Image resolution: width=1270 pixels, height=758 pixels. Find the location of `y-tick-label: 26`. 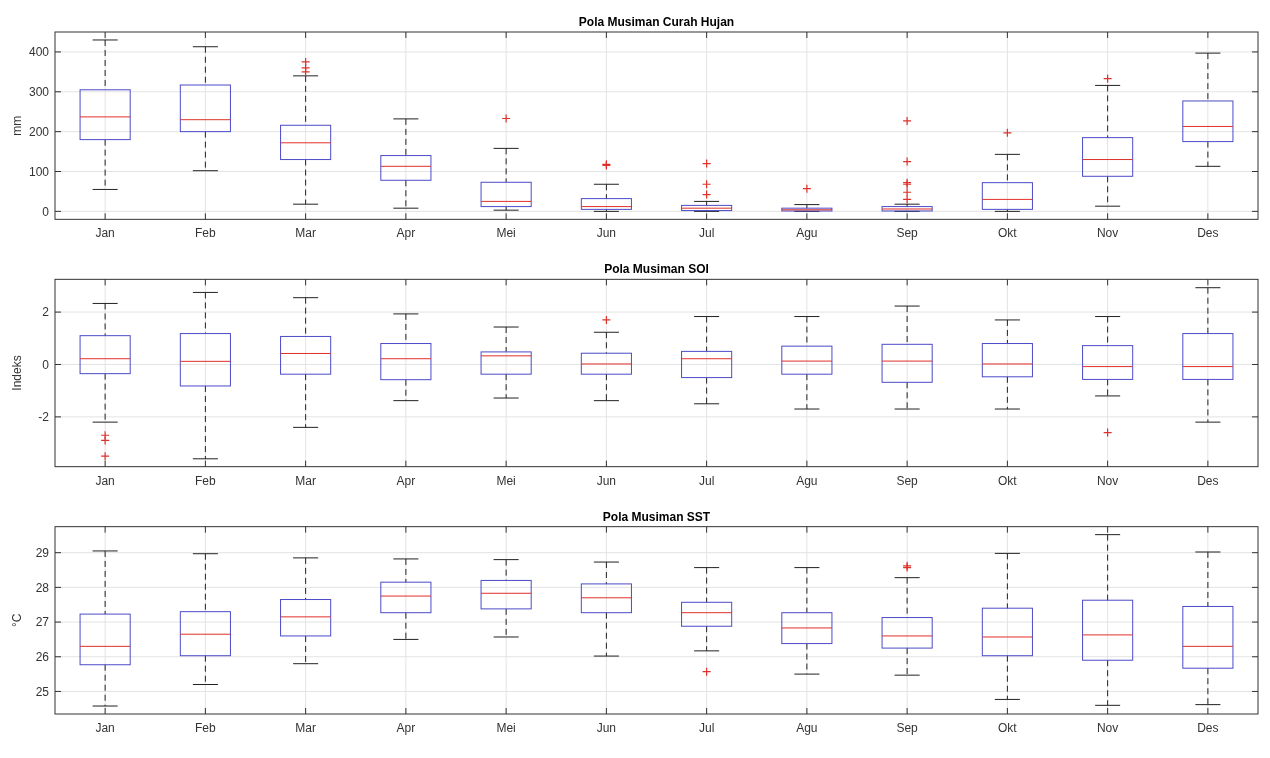

y-tick-label: 26 is located at coordinates (42, 656).